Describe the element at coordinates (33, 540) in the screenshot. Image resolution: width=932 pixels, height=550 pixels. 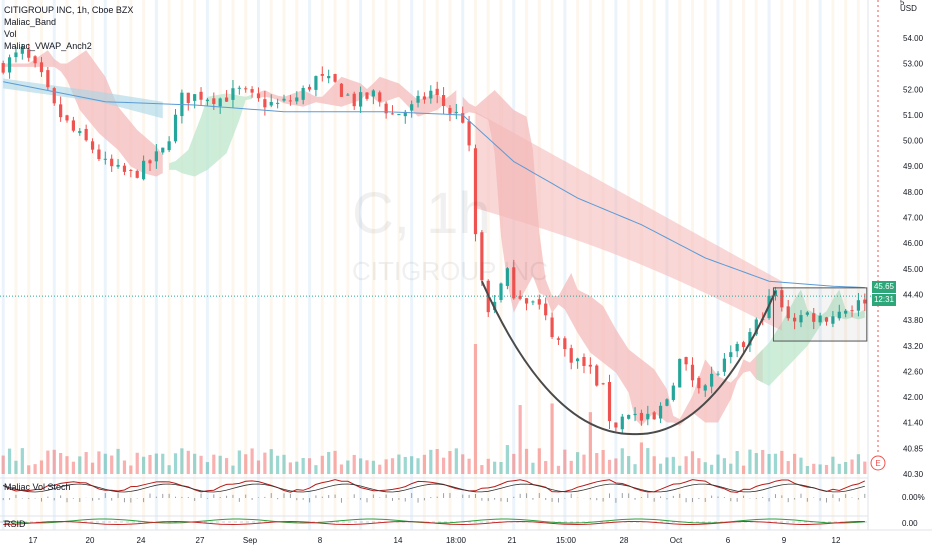
I see `time-tick-label: 17` at that location.